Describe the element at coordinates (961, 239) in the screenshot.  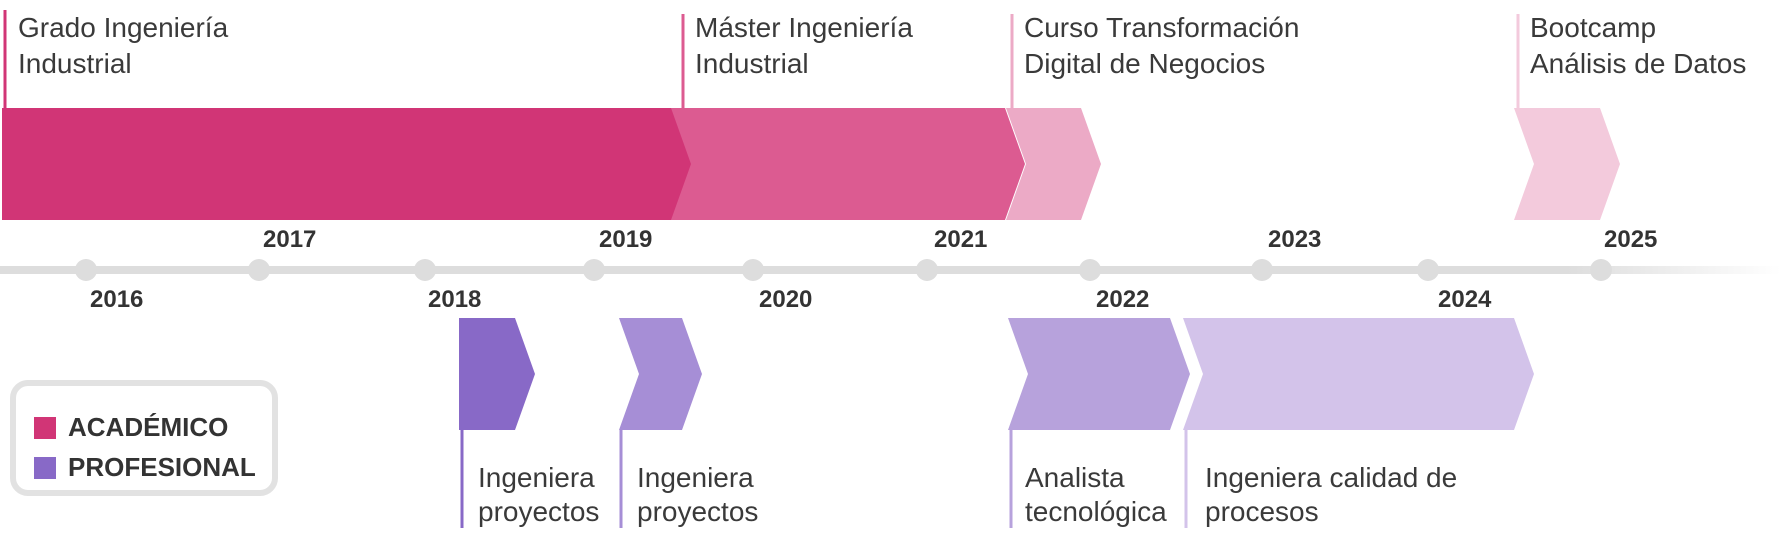
I see `year-label-2021: 2021` at that location.